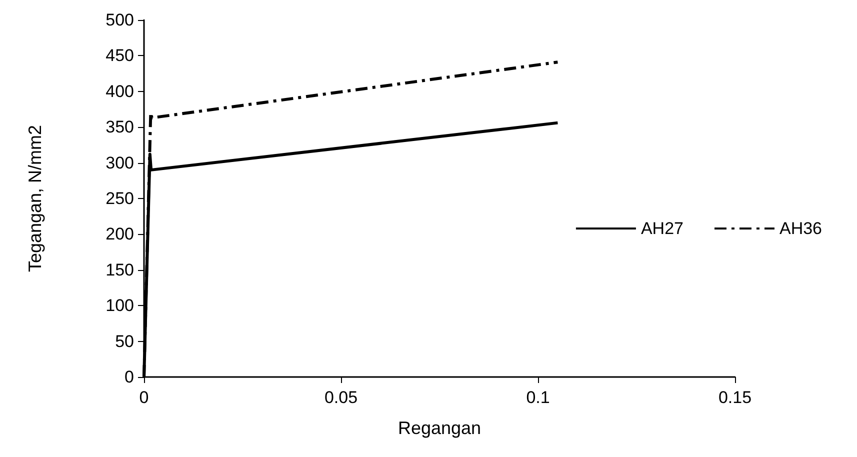 This screenshot has width=857, height=457. I want to click on y-tick-label: 500, so click(120, 20).